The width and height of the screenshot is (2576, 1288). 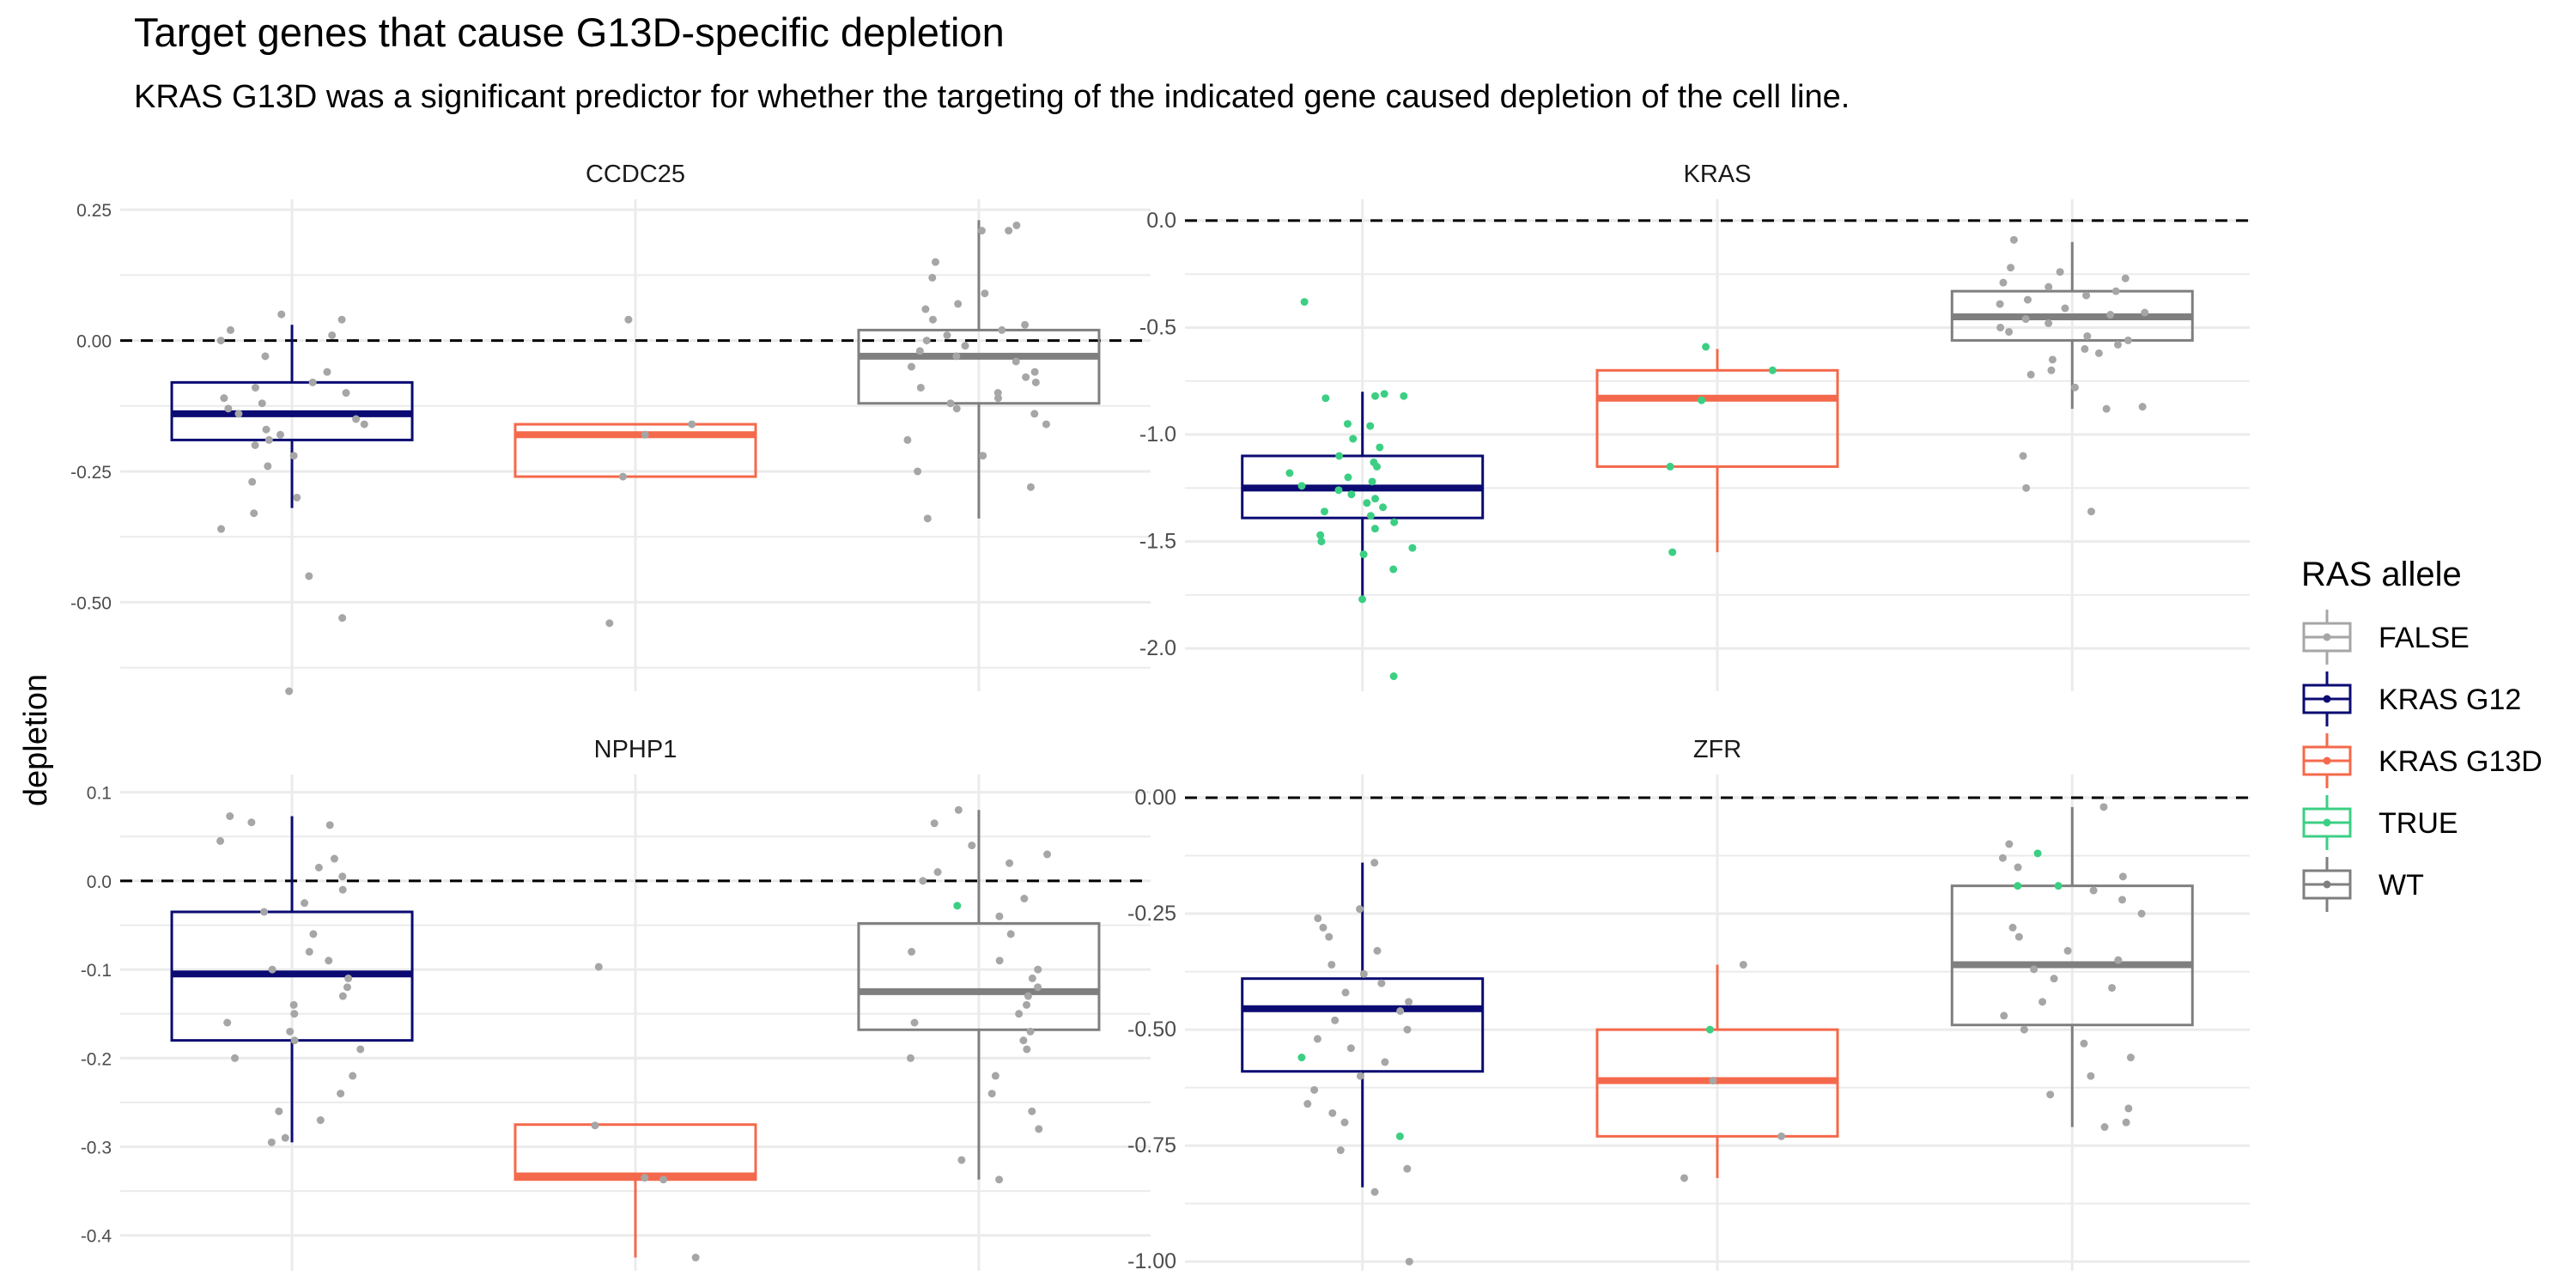 What do you see at coordinates (99, 882) in the screenshot?
I see `y-tick-label: 0.0` at bounding box center [99, 882].